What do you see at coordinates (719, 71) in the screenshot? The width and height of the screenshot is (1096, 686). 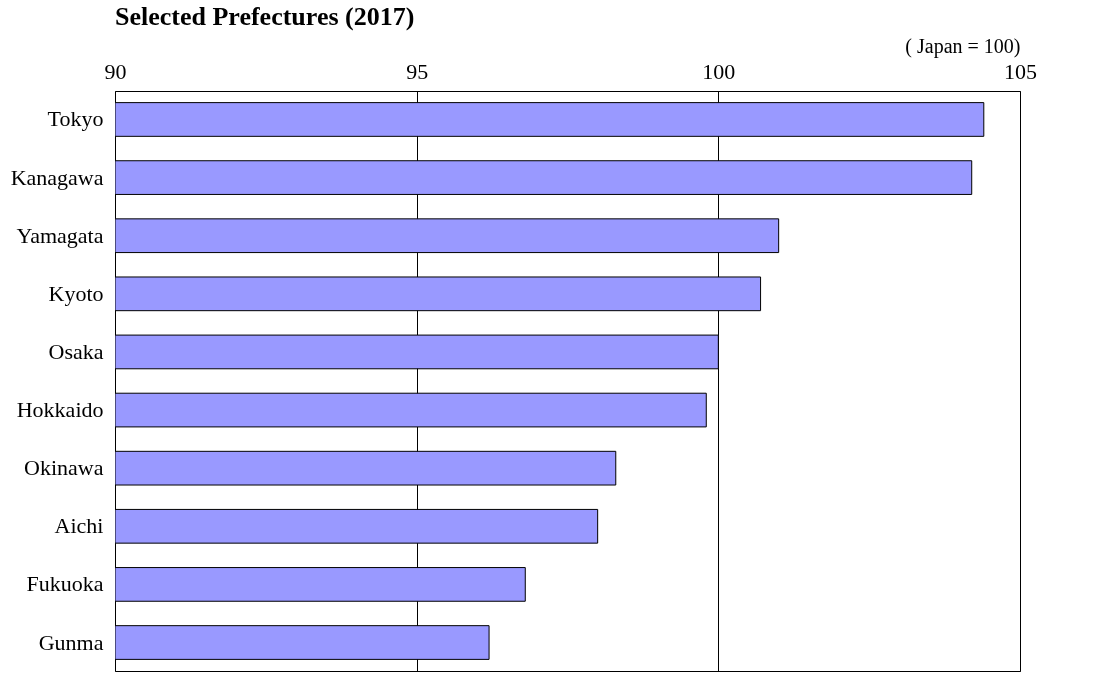 I see `x-tick-label: 100` at bounding box center [719, 71].